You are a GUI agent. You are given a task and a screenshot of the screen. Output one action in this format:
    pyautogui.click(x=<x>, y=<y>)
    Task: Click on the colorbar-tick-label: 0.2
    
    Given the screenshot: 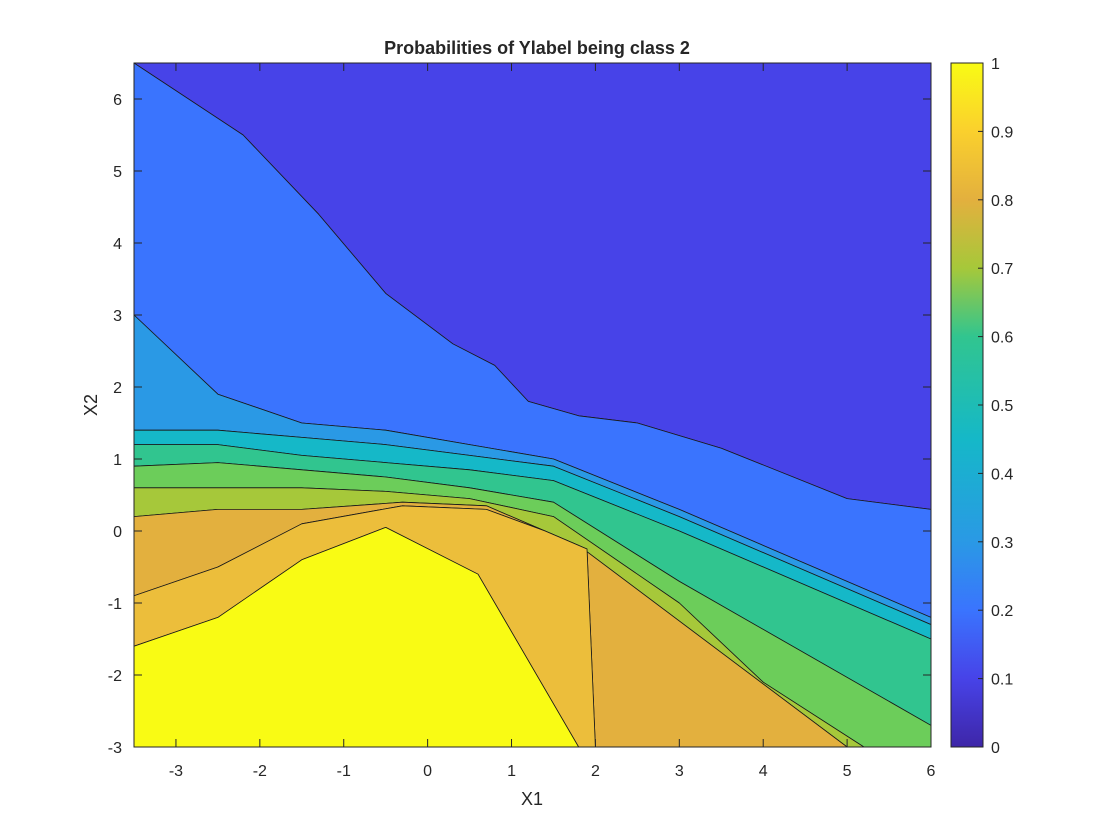 What is the action you would take?
    pyautogui.click(x=1002, y=611)
    